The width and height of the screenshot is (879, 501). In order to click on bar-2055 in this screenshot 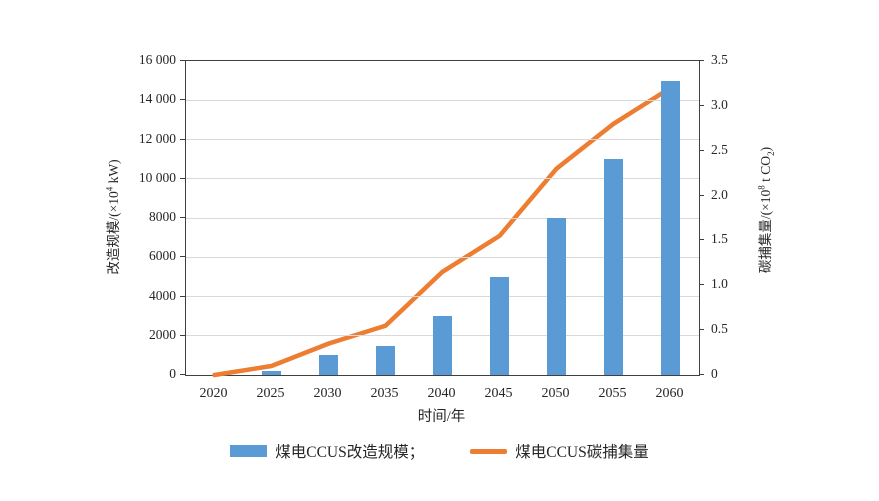, I will do `click(613, 267)`.